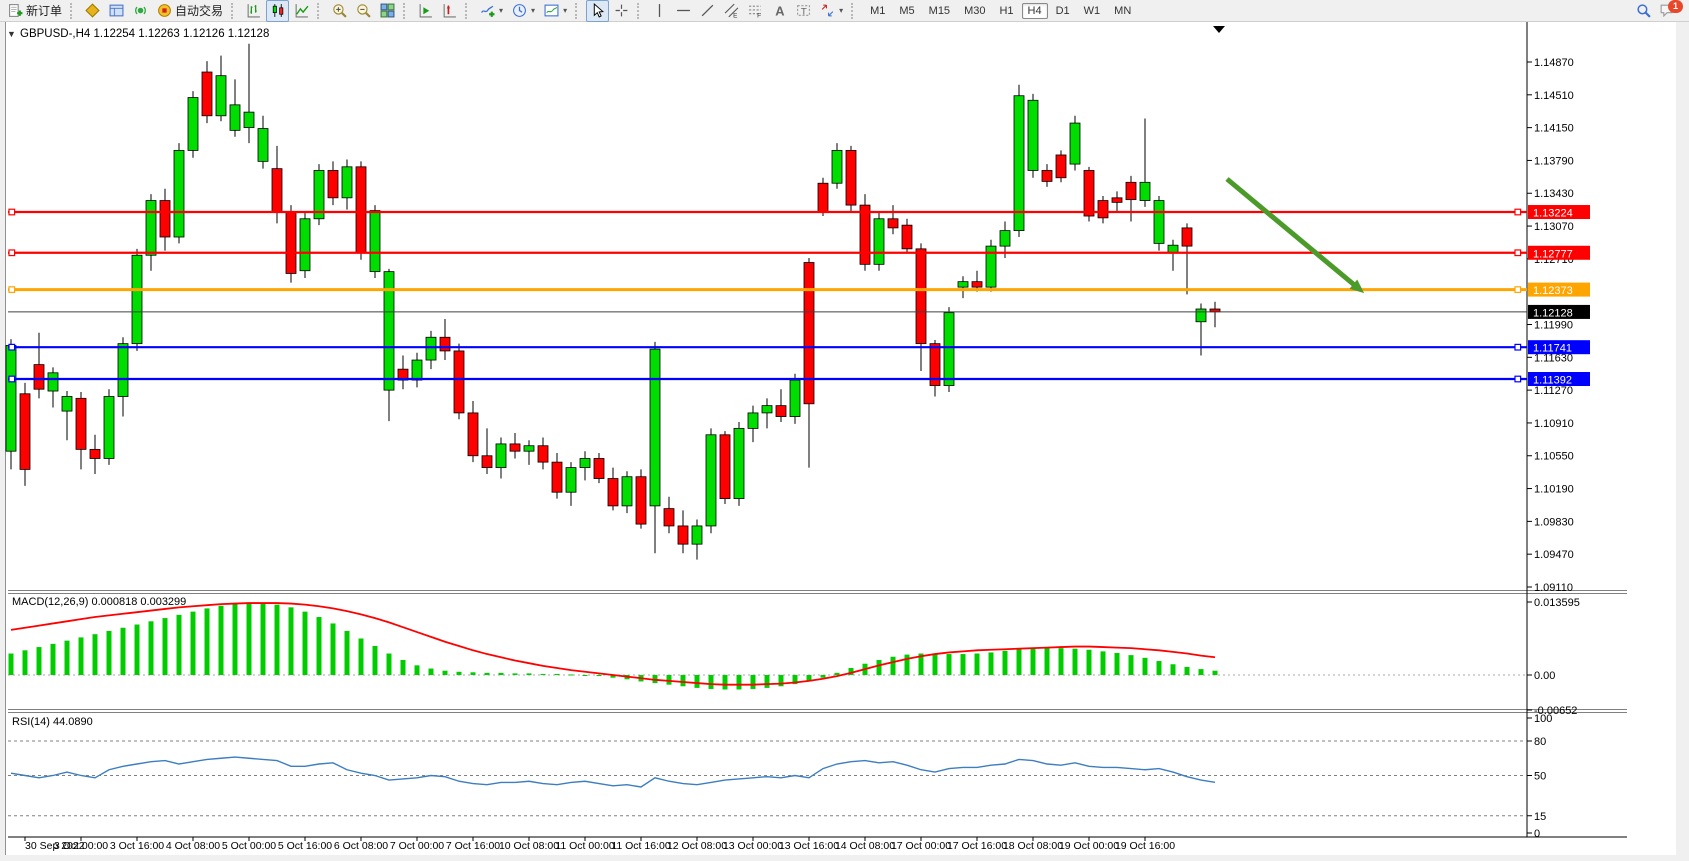  Describe the element at coordinates (11, 34) in the screenshot. I see `chart-selector-dropdown-icon: ▼` at that location.